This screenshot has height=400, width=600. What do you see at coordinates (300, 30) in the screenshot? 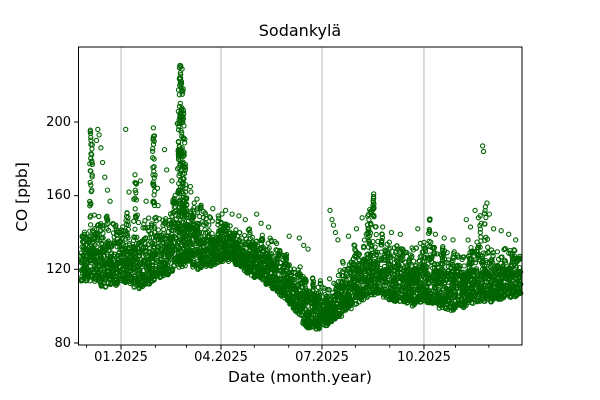
I see `chart-title: Sodankylä` at bounding box center [300, 30].